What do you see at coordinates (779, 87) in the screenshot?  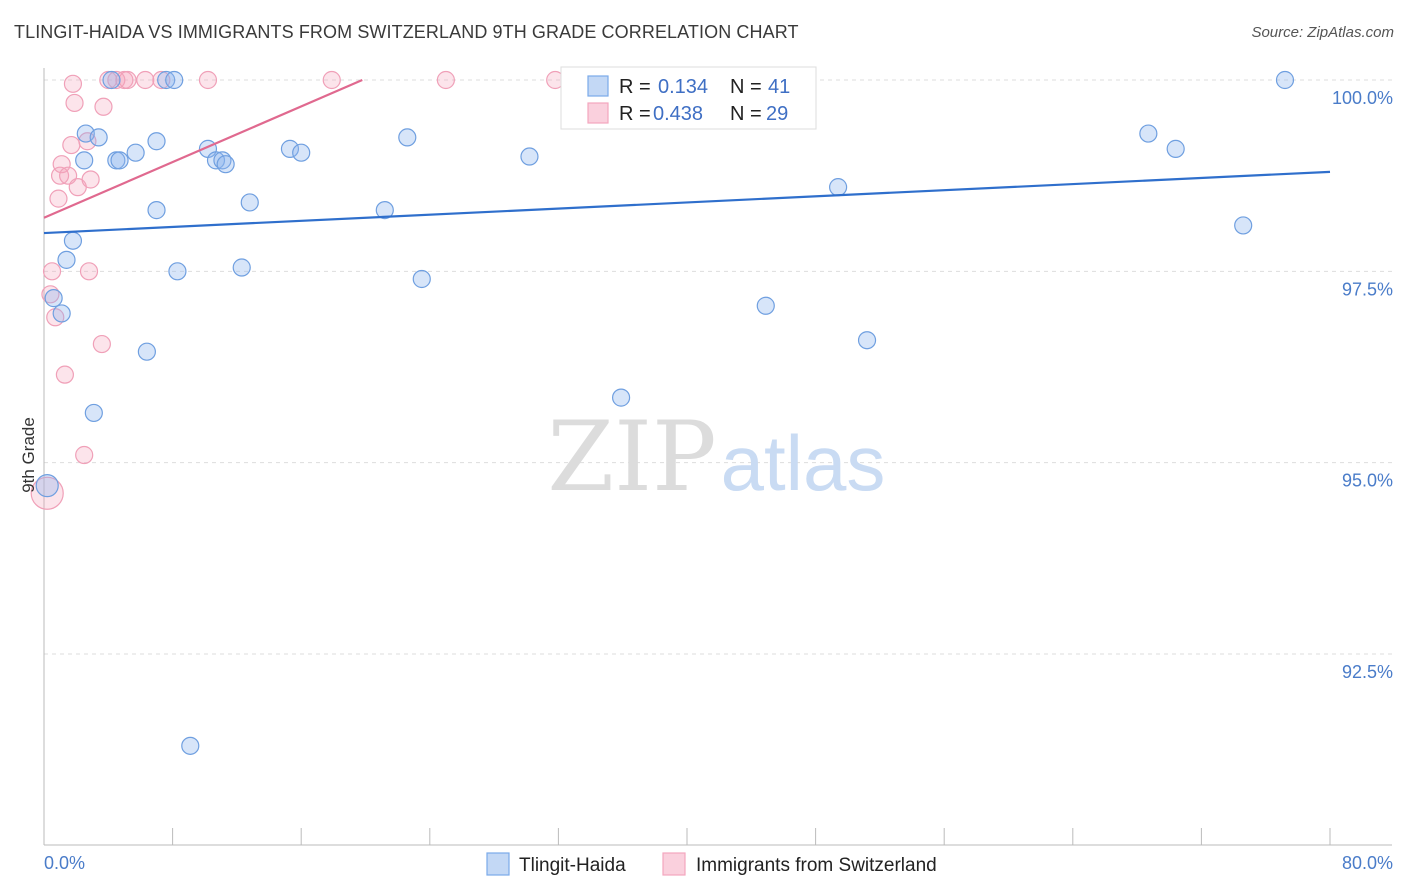 I see `legend-n-value: 41` at bounding box center [779, 87].